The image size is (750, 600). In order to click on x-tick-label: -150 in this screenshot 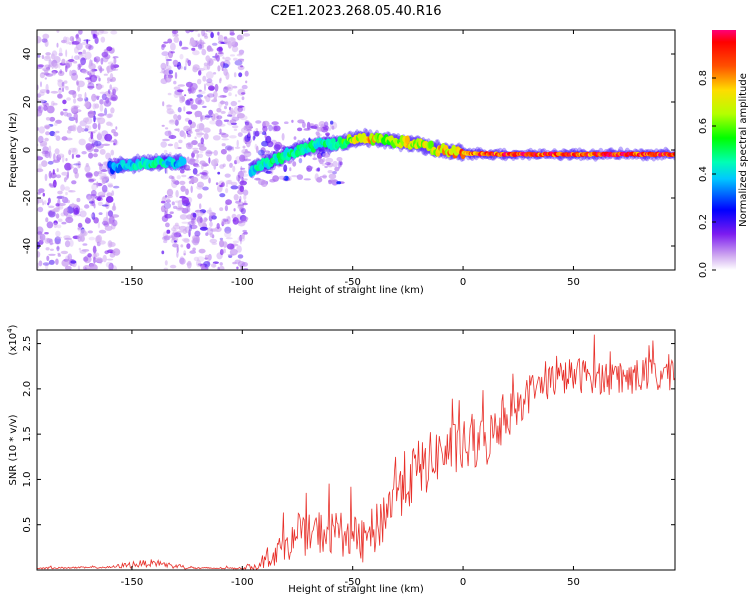, I will do `click(132, 282)`.